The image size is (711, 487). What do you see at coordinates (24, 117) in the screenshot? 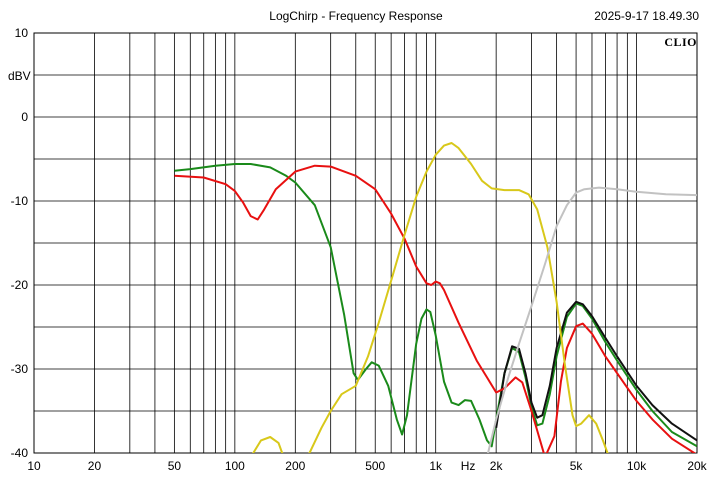
I see `y-tick-label: 0` at bounding box center [24, 117].